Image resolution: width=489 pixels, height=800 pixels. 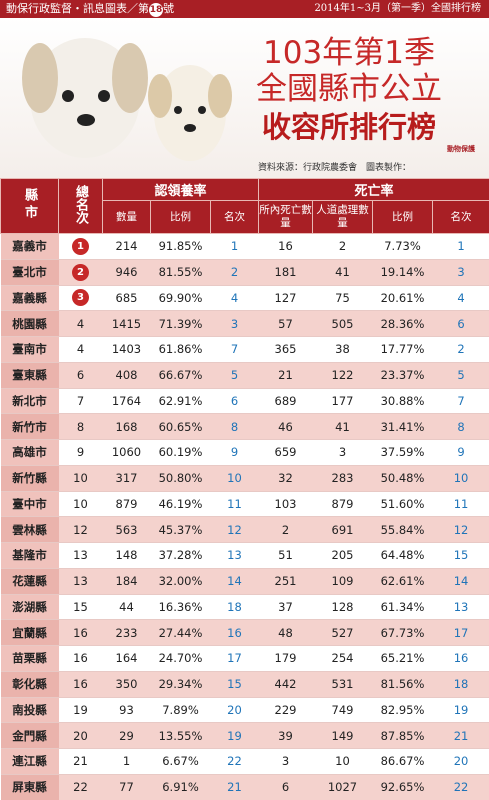 I want to click on data-row: 屏東縣 22 77 6.91% 21 6 1027 92.65% 22, so click(x=244, y=787).